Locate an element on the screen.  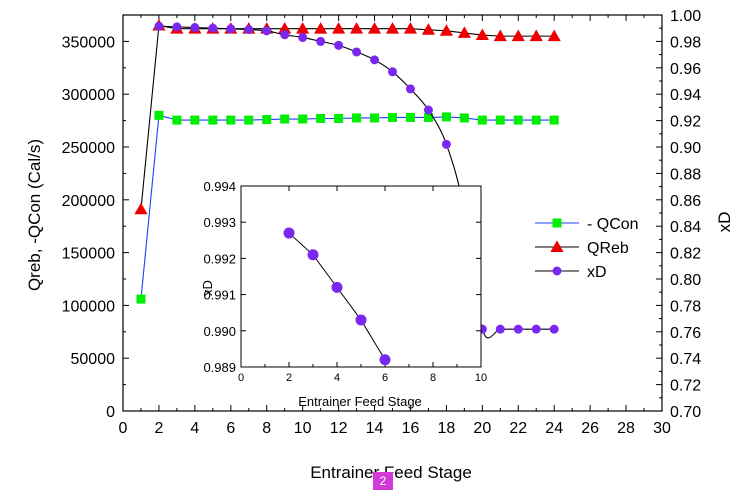
y-left-tick-label: 100000 is located at coordinates (88, 306).